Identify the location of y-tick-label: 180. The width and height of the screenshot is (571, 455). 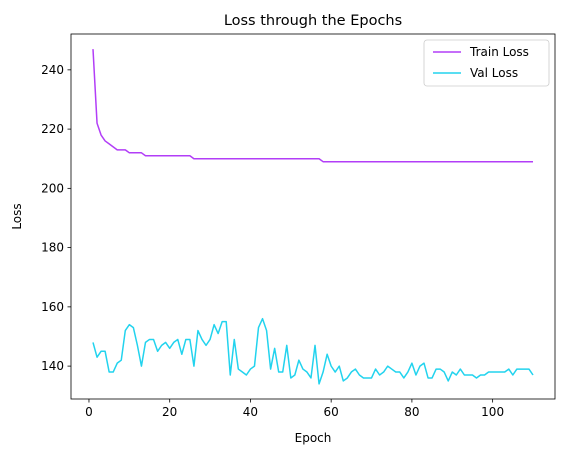
(52, 248).